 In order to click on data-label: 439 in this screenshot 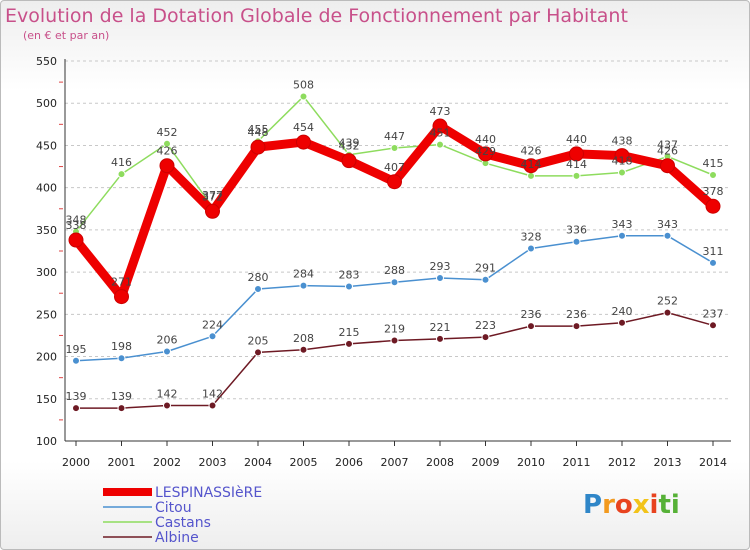, I will do `click(349, 143)`.